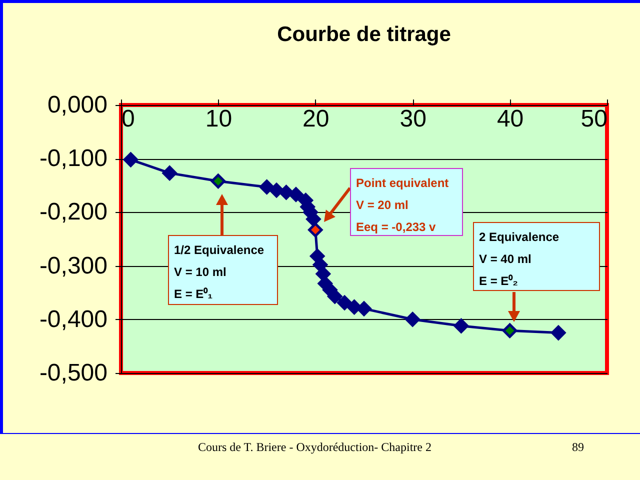 The height and width of the screenshot is (480, 640). What do you see at coordinates (403, 205) in the screenshot?
I see `annotation: Point equivalent V = 20 ml Eeq = -0,233 v` at bounding box center [403, 205].